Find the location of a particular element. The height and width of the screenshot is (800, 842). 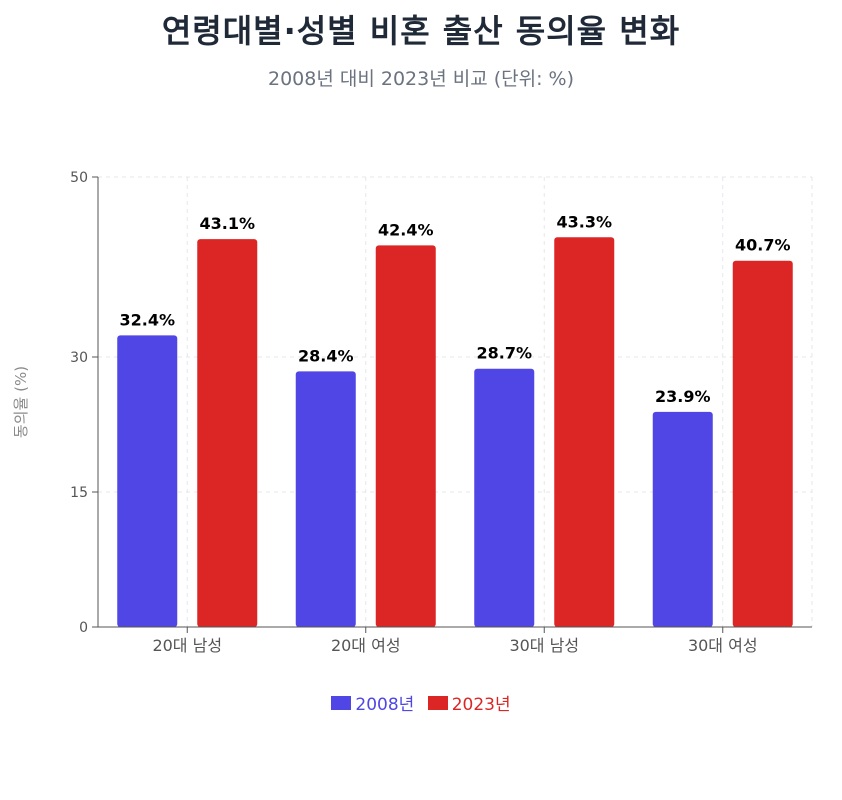

legend-item-2023: 2023년 is located at coordinates (469, 702).